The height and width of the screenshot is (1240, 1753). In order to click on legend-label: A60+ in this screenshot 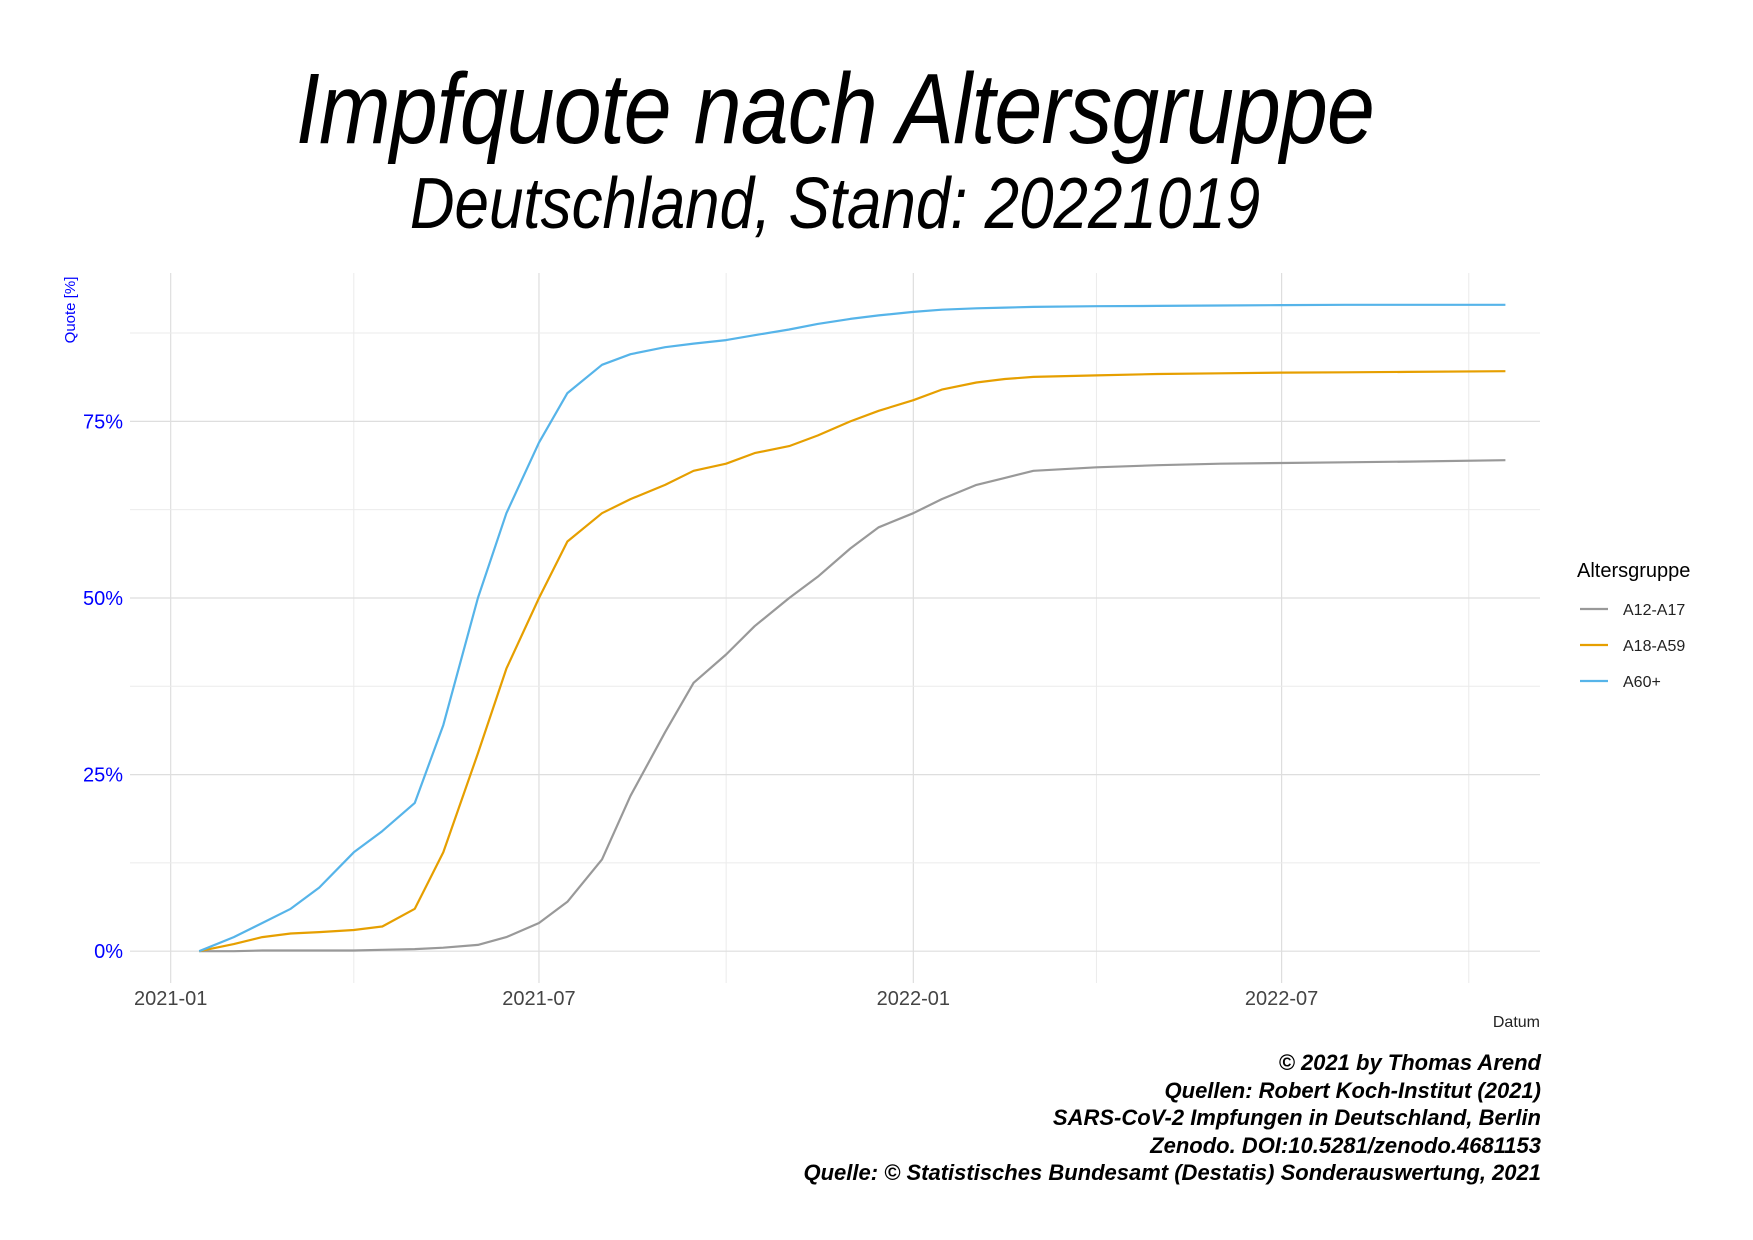, I will do `click(1642, 682)`.